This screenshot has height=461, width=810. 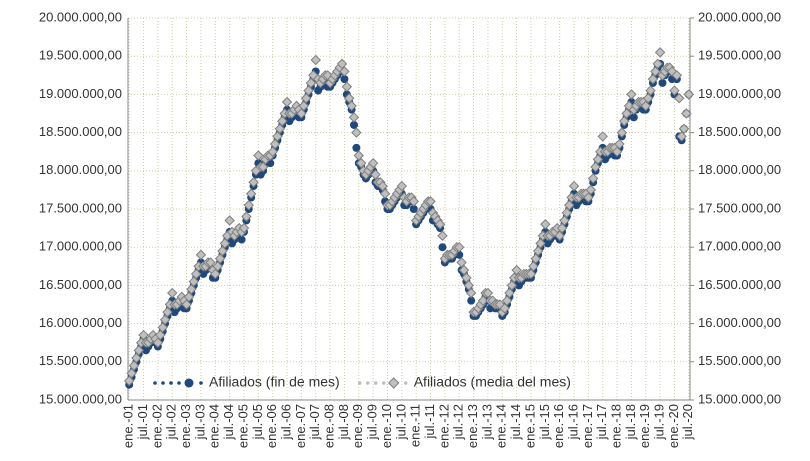 I want to click on y2-tick-label: 20.000.000,00, so click(x=739, y=16).